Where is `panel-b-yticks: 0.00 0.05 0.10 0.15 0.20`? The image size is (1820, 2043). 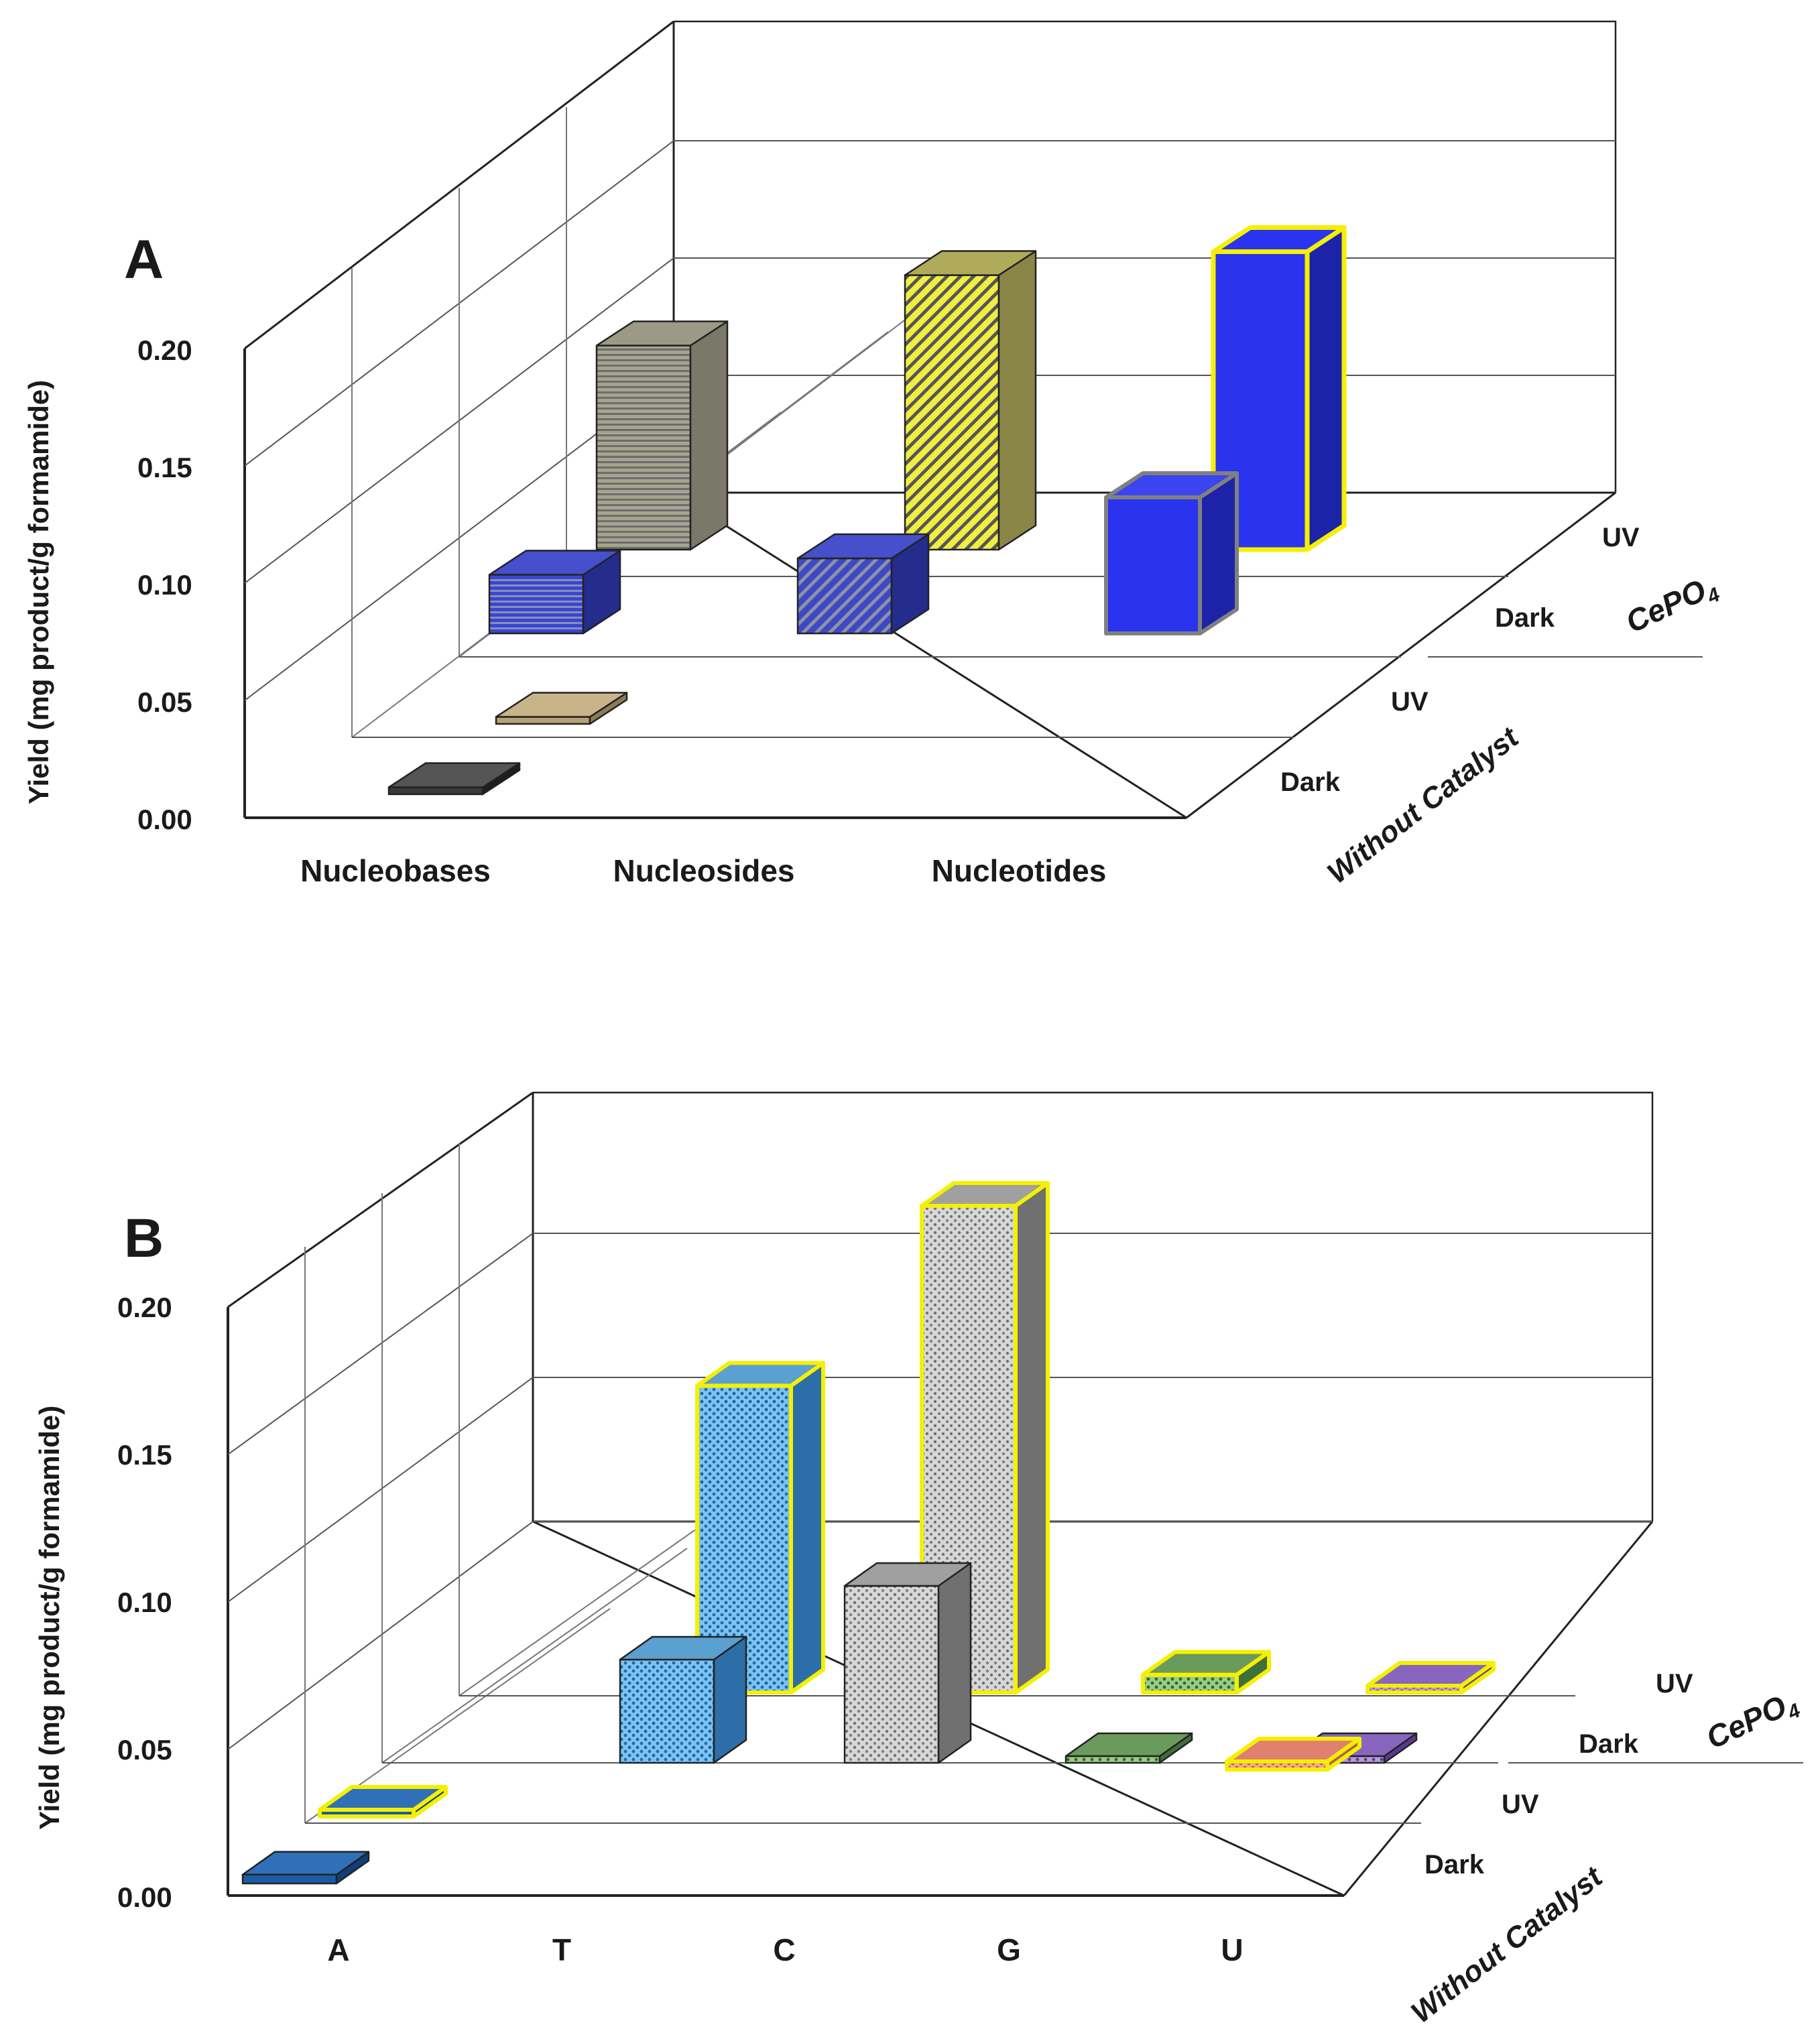
panel-b-yticks: 0.00 0.05 0.10 0.15 0.20 is located at coordinates (144, 1603).